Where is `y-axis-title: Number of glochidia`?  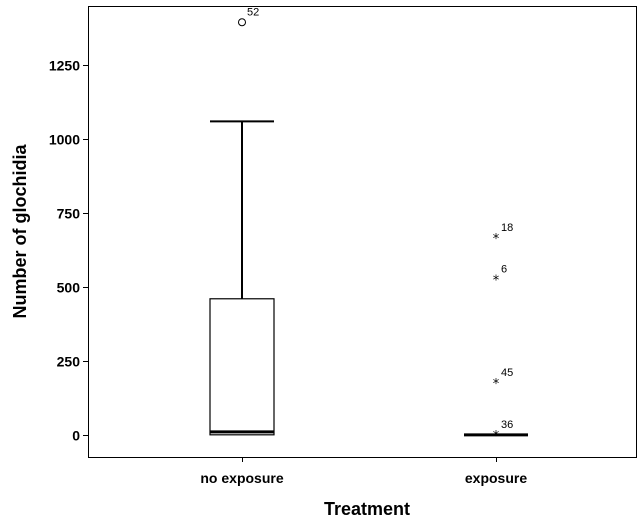 y-axis-title: Number of glochidia is located at coordinates (20, 231).